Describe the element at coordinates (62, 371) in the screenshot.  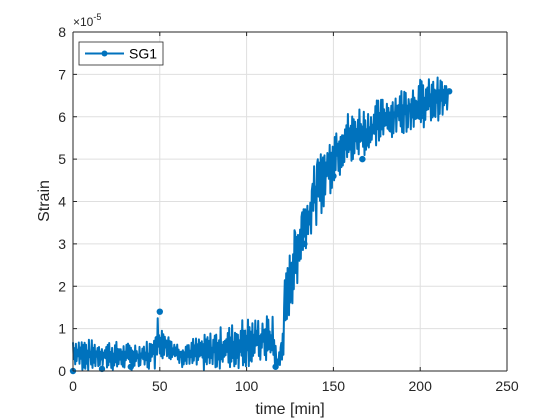
I see `y-tick-label: 0` at that location.